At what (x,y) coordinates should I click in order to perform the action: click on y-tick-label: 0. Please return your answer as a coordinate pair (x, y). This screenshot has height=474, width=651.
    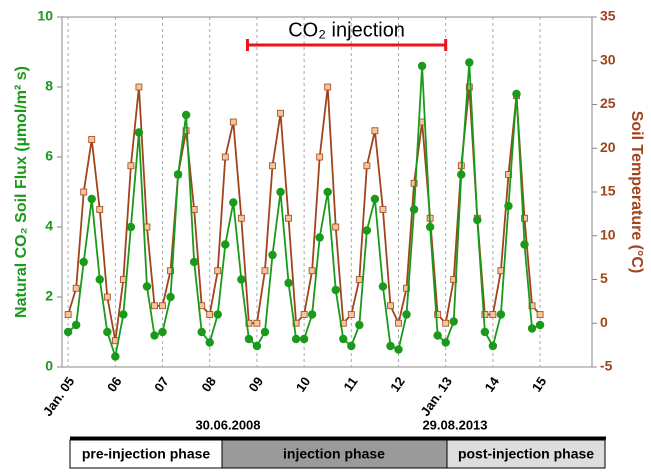
    Looking at the image, I should click on (49, 366).